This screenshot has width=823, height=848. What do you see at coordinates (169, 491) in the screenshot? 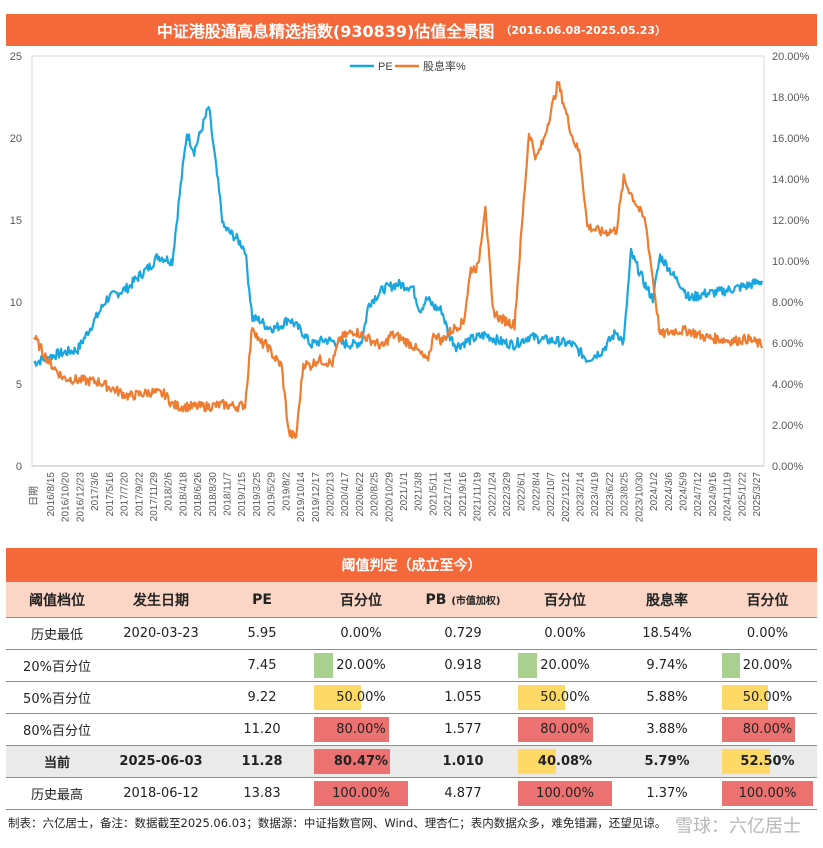
I see `x-tick-label: 2018/2/6` at bounding box center [169, 491].